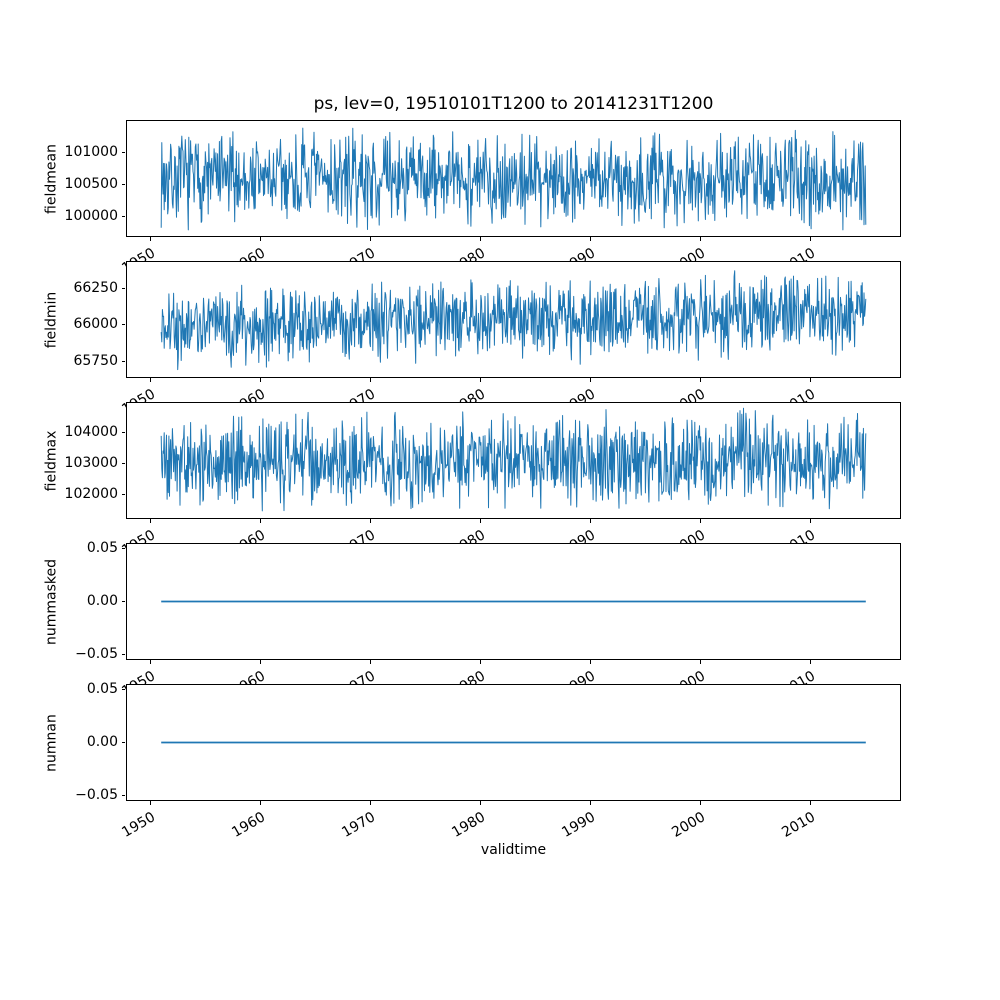 The width and height of the screenshot is (1000, 1000). Describe the element at coordinates (91, 462) in the screenshot. I see `y-tick-label: 103000` at that location.